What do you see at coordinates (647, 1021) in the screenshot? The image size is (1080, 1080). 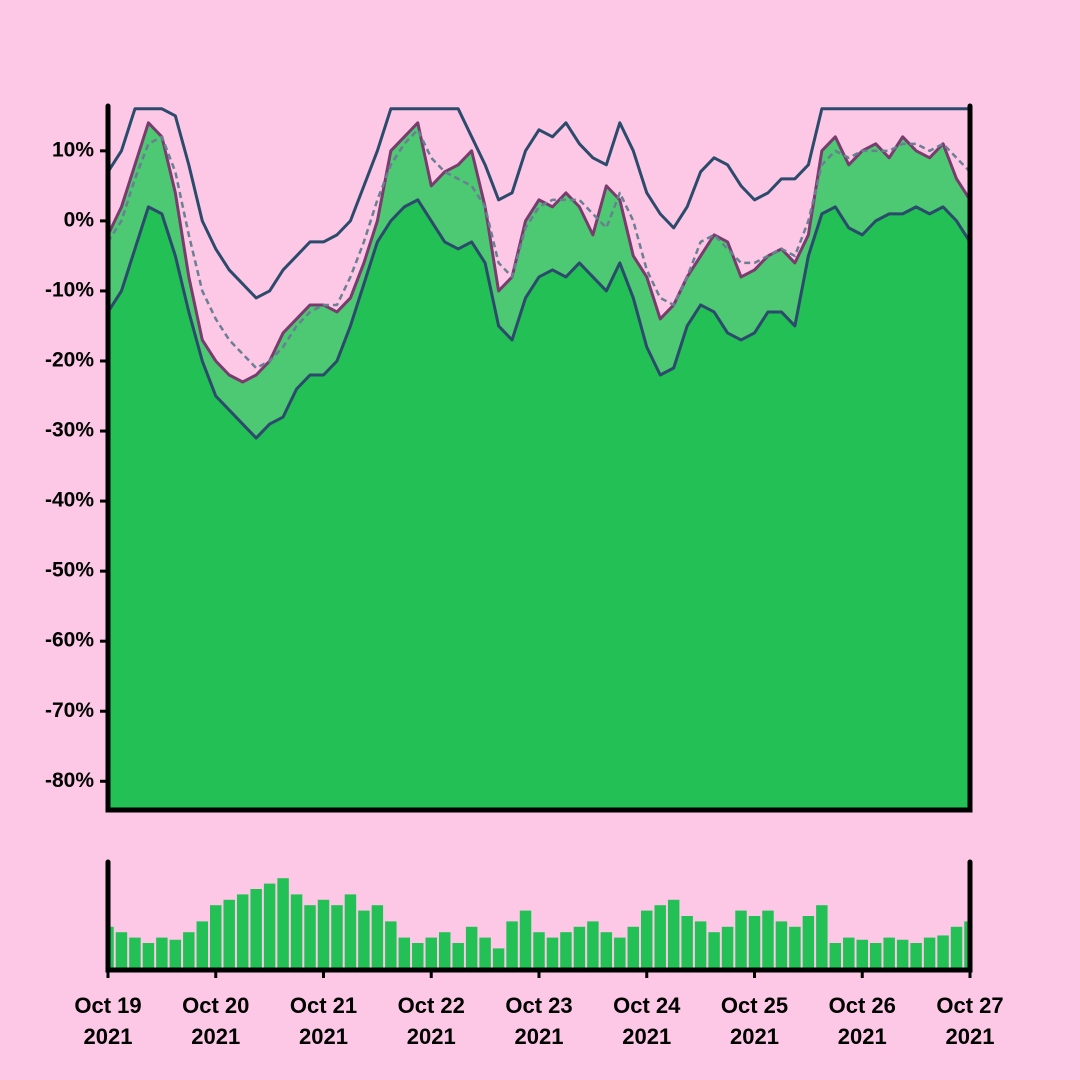 I see `x-tick-label: Oct 24 2021` at bounding box center [647, 1021].